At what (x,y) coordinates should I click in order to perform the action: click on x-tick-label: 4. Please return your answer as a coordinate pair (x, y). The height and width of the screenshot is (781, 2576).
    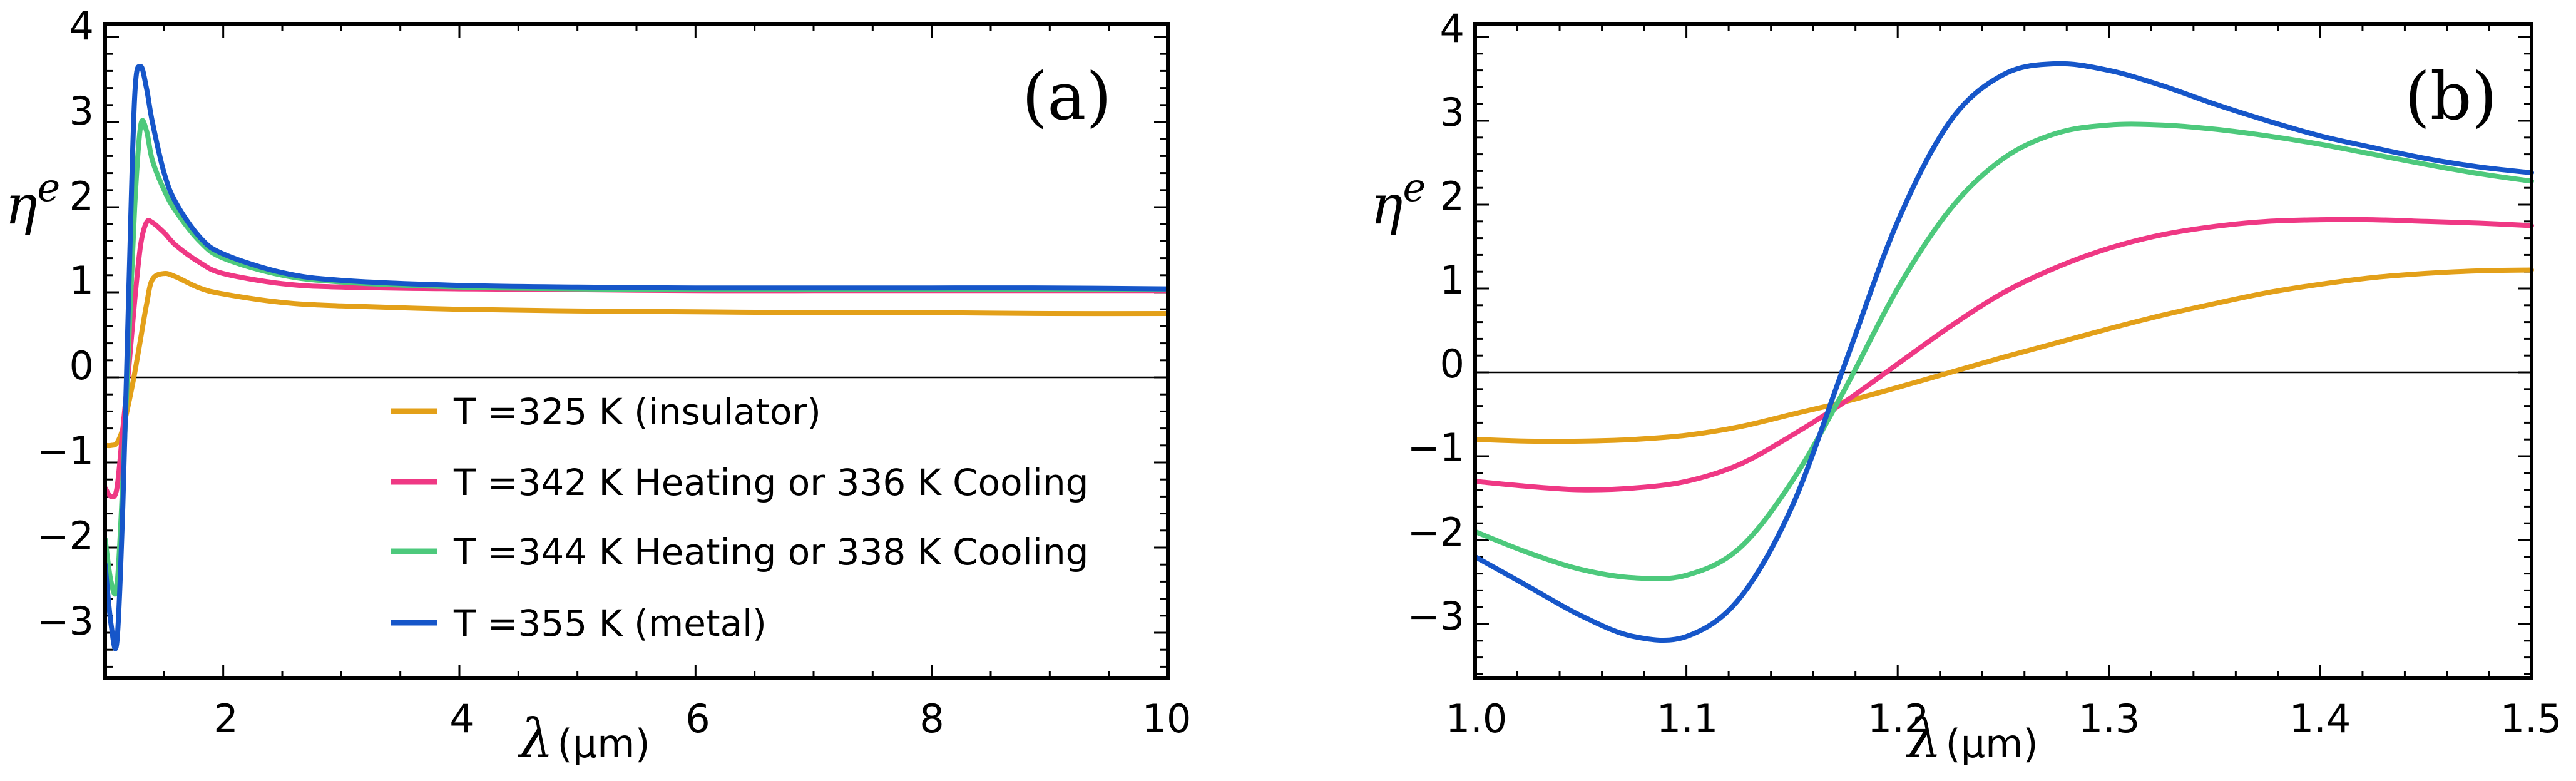
    Looking at the image, I should click on (461, 719).